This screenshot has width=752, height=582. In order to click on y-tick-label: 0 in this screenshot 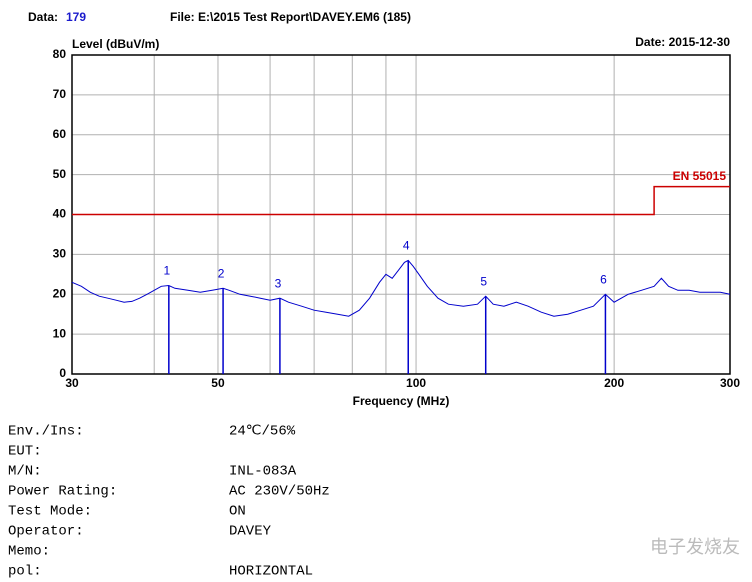, I will do `click(62, 373)`.